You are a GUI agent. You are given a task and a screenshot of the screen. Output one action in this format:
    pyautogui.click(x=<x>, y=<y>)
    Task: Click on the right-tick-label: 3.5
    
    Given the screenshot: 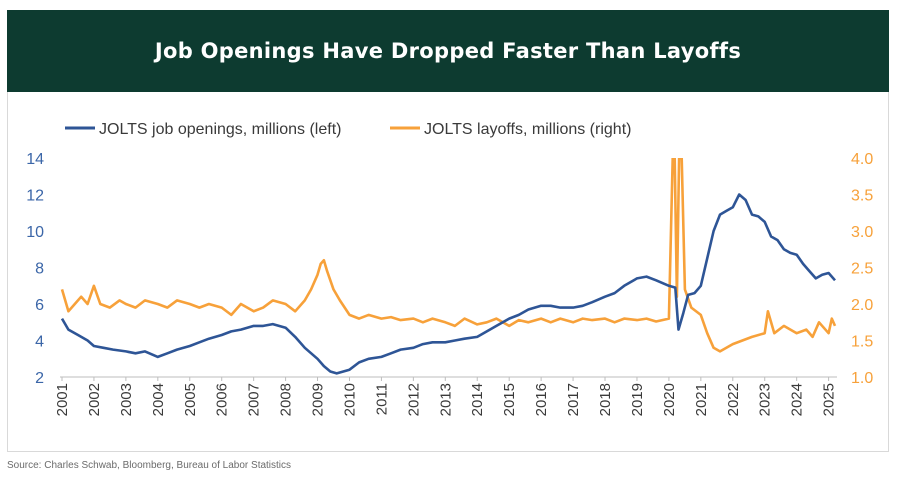 What is the action you would take?
    pyautogui.click(x=862, y=196)
    